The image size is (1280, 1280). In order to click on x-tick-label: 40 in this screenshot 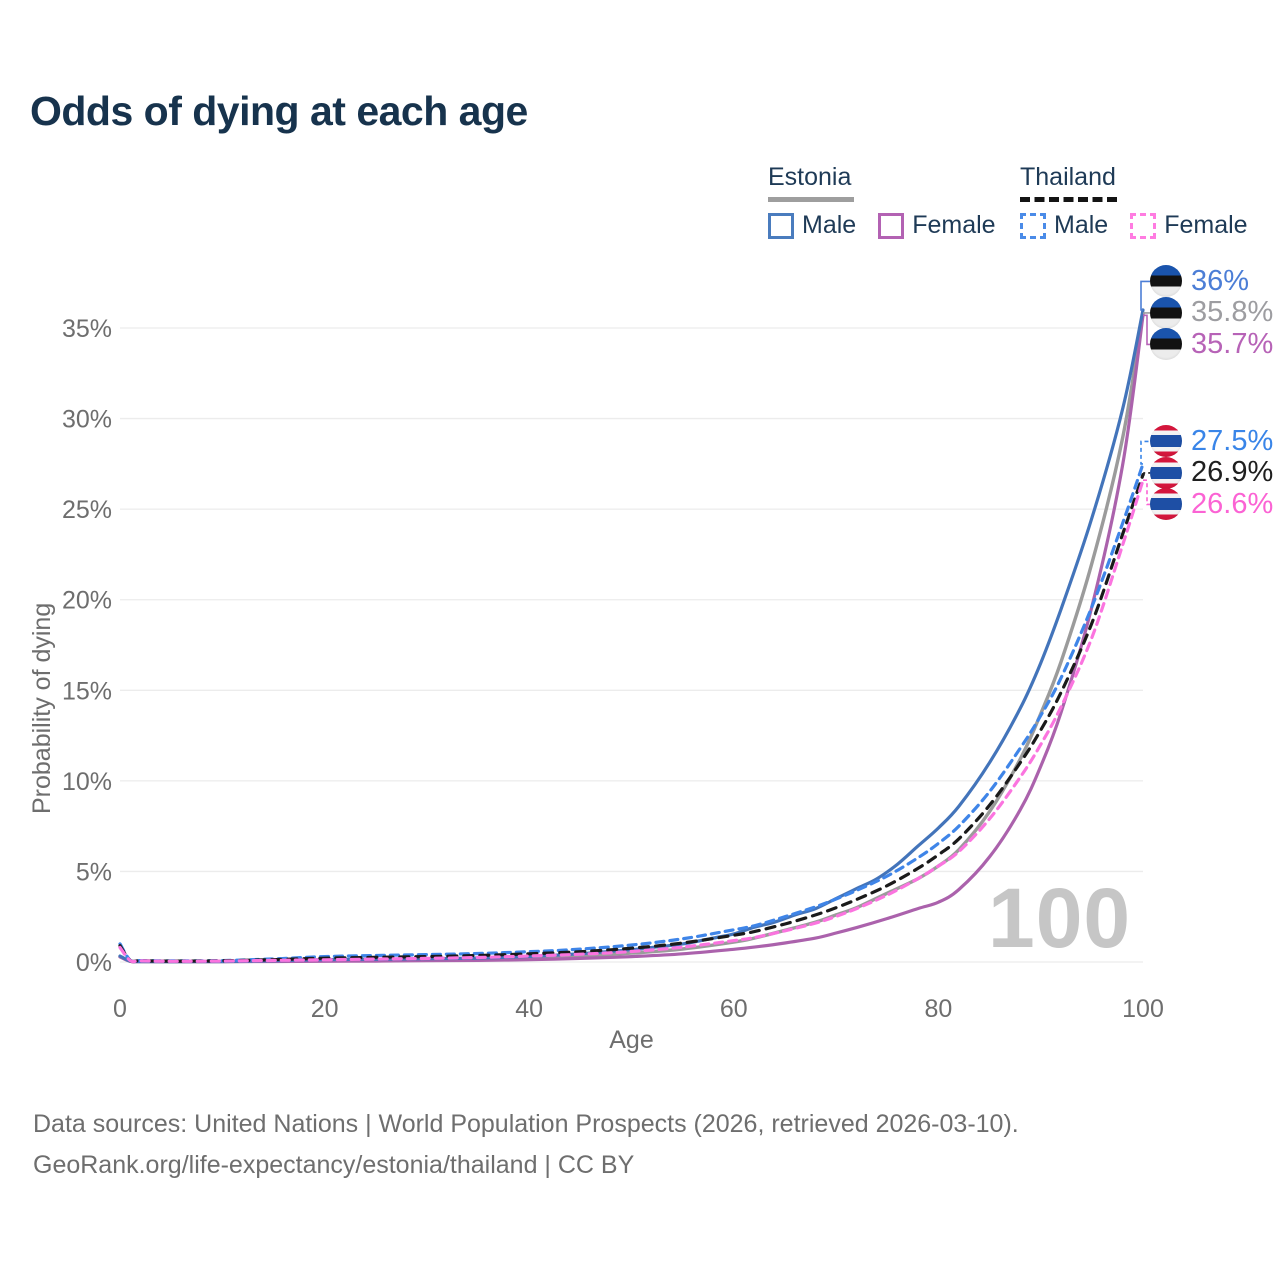, I will do `click(529, 1009)`.